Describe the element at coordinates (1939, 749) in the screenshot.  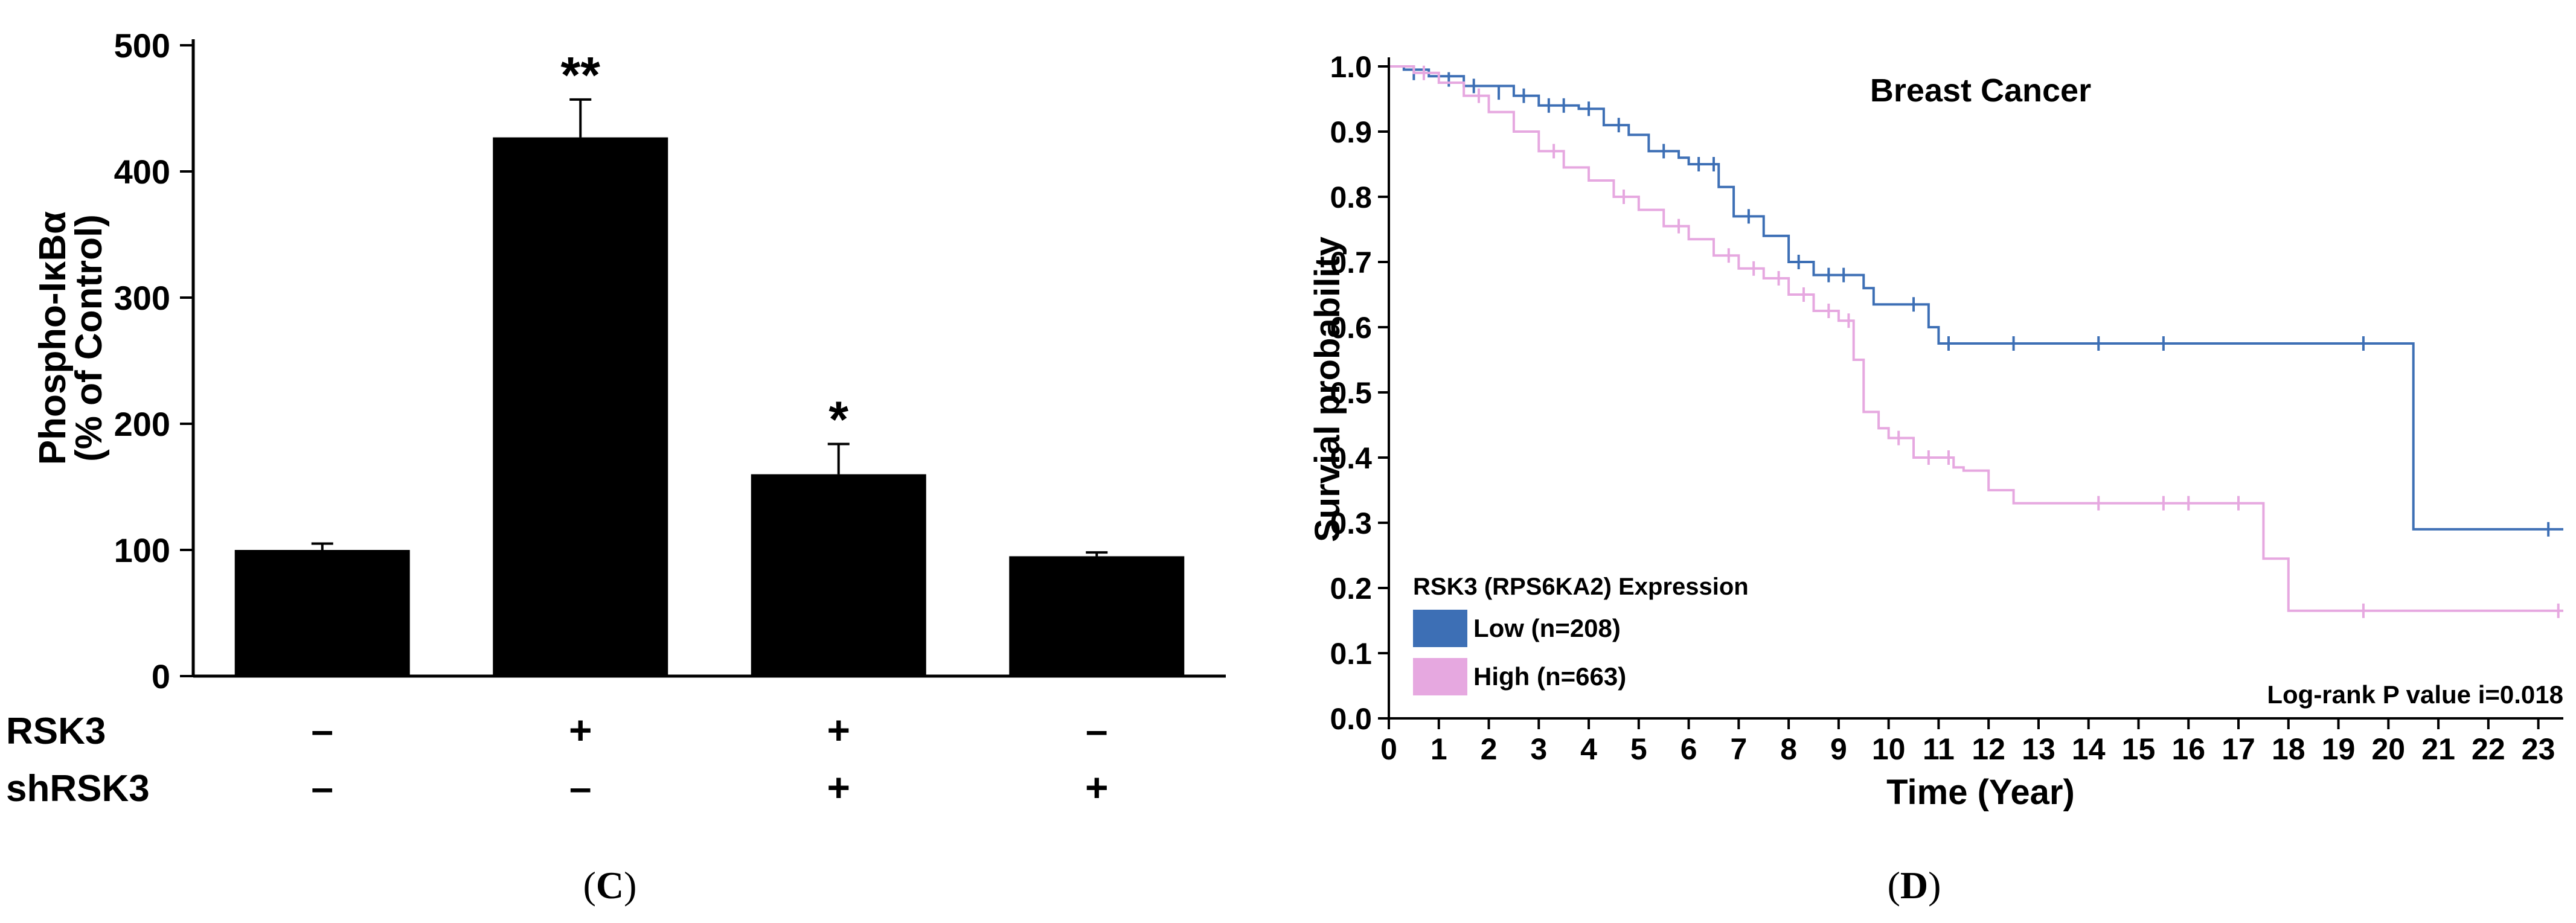
I see `x-tick-label: 11` at that location.